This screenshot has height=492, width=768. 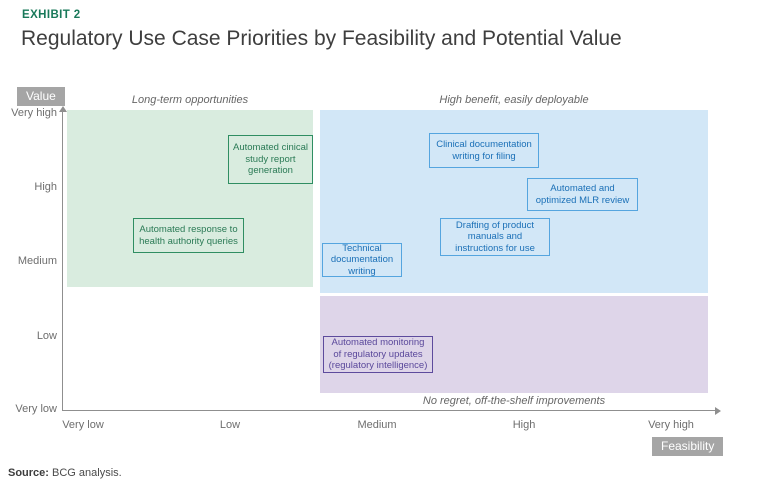 What do you see at coordinates (524, 425) in the screenshot?
I see `x-tick-high: High` at bounding box center [524, 425].